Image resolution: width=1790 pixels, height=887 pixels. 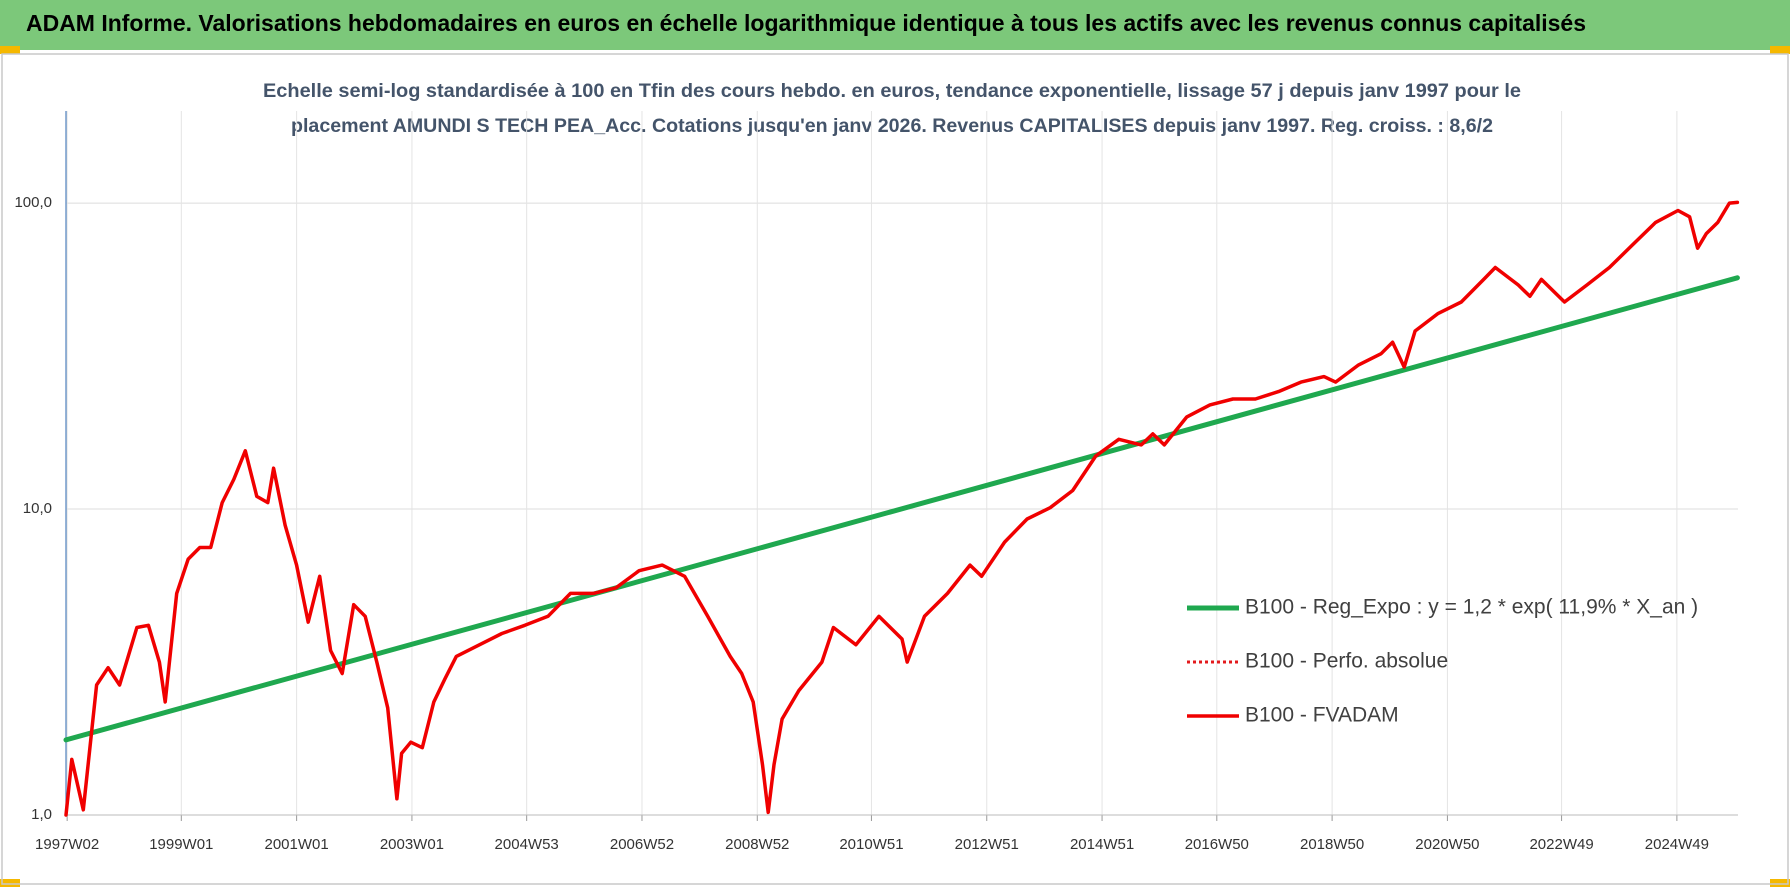 I want to click on header-bar, so click(x=895, y=25).